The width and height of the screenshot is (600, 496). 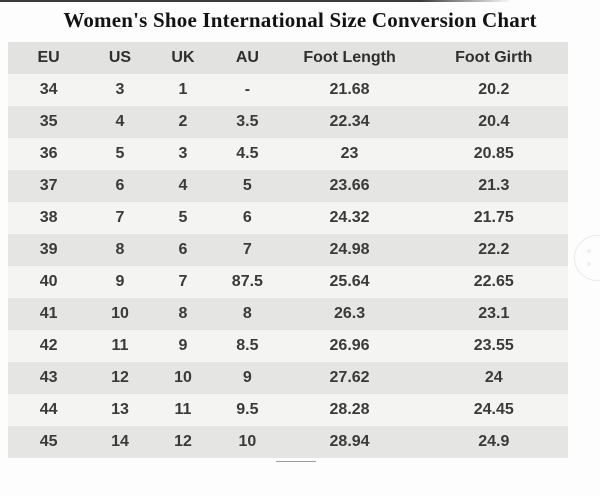 What do you see at coordinates (493, 345) in the screenshot?
I see `table-cell: 23.55` at bounding box center [493, 345].